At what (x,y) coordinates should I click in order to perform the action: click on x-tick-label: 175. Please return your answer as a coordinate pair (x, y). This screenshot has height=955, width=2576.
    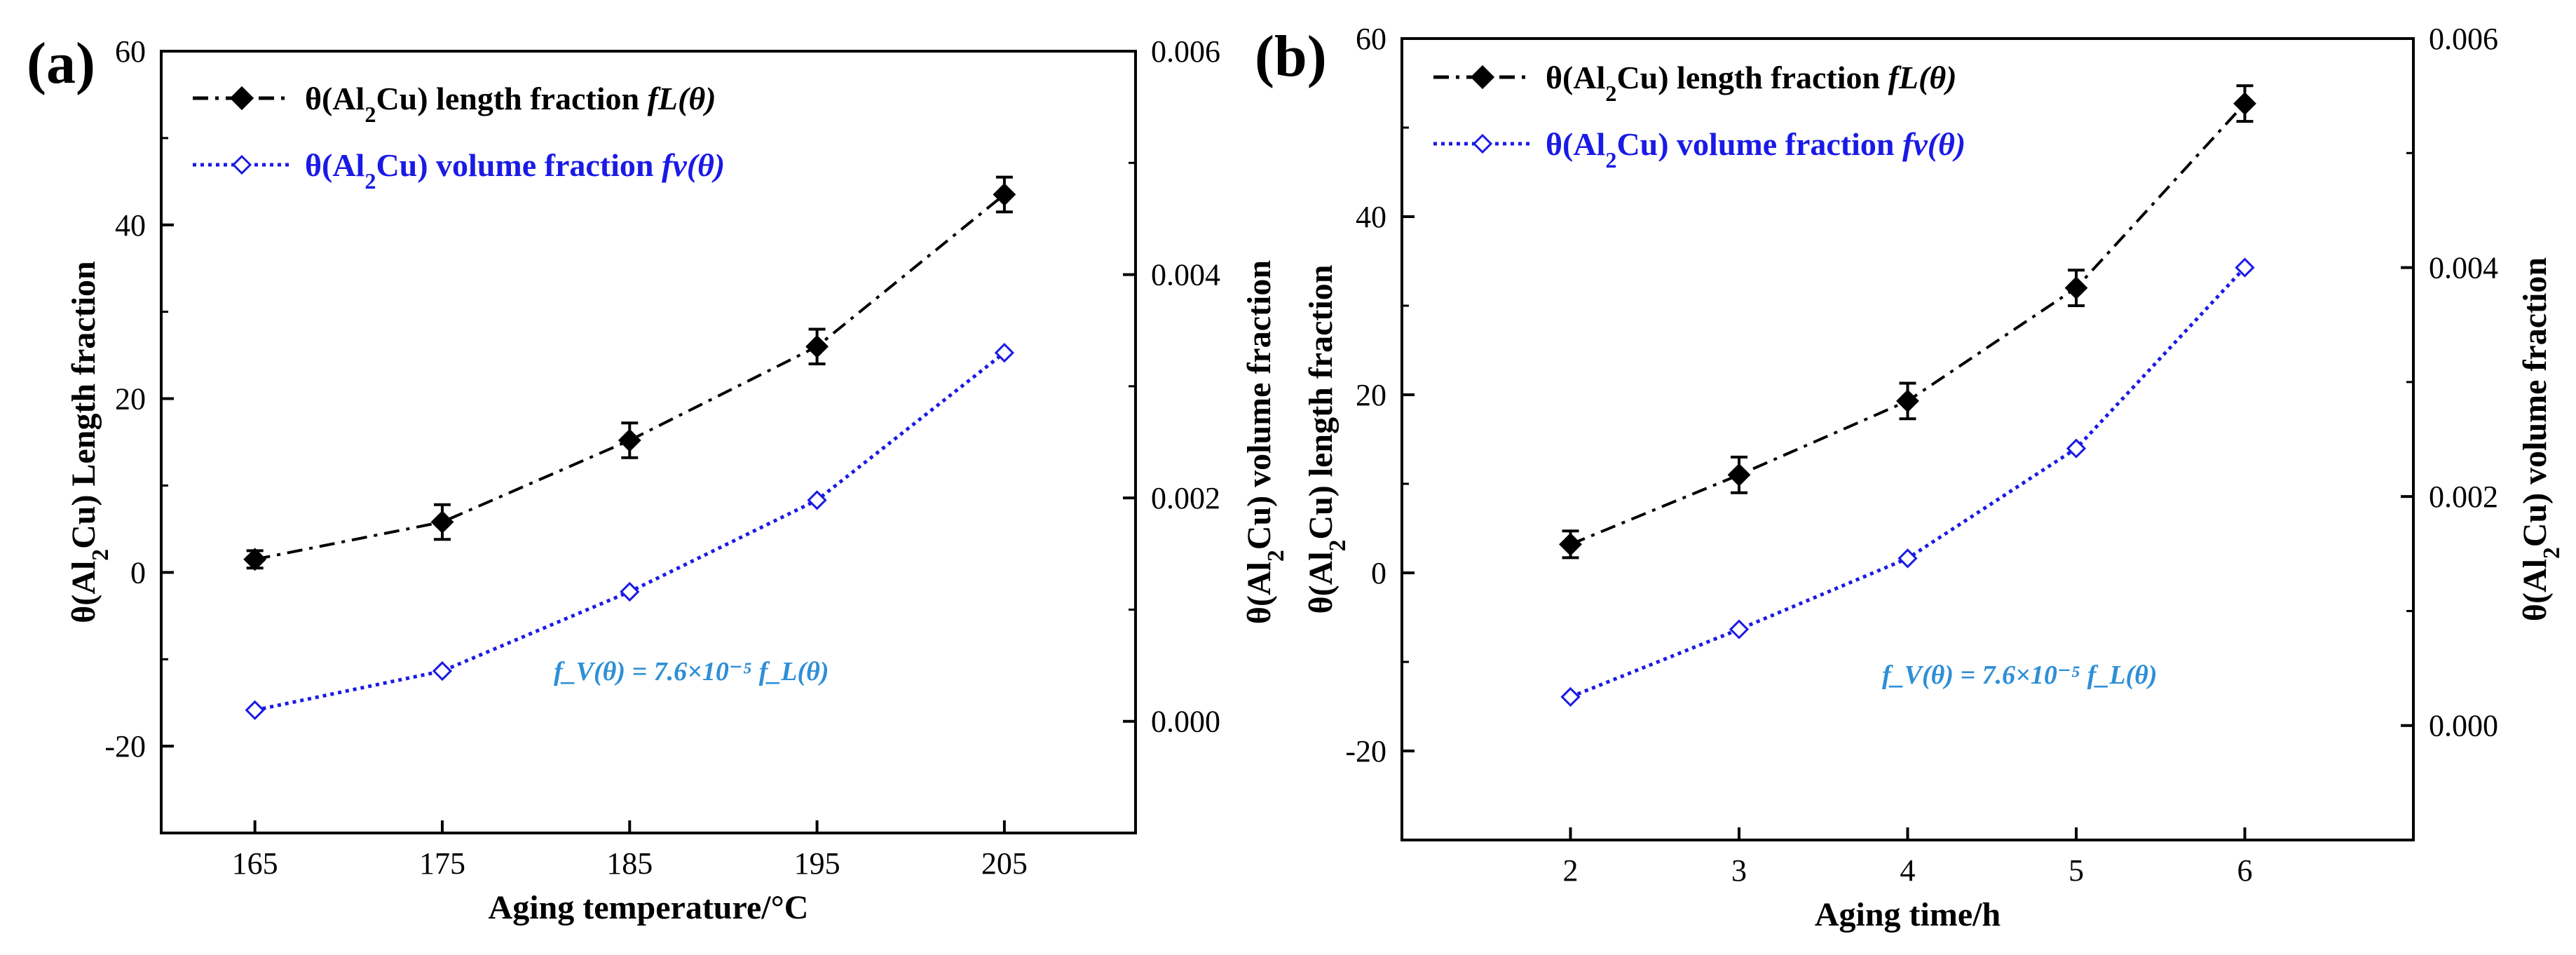
    Looking at the image, I should click on (442, 864).